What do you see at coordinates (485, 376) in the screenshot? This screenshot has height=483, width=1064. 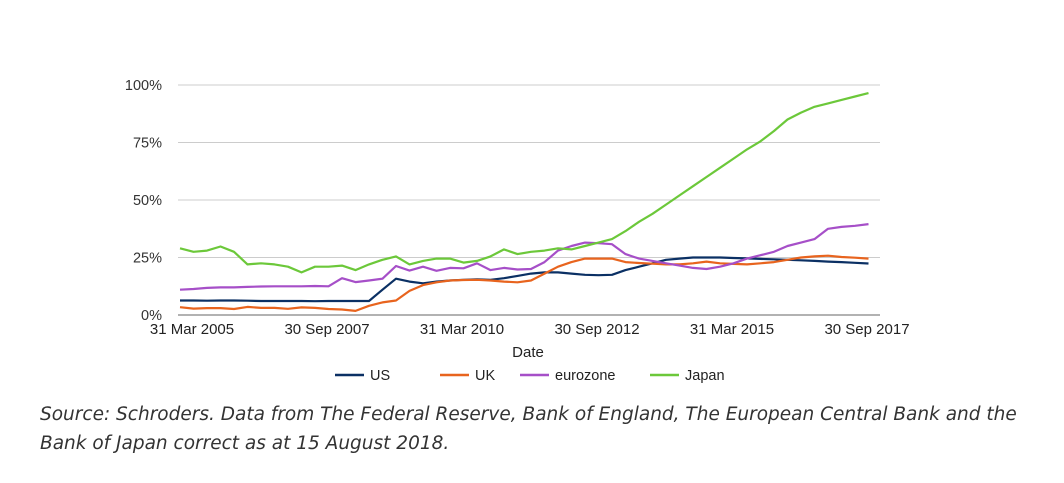 I see `legend-label: UK` at bounding box center [485, 376].